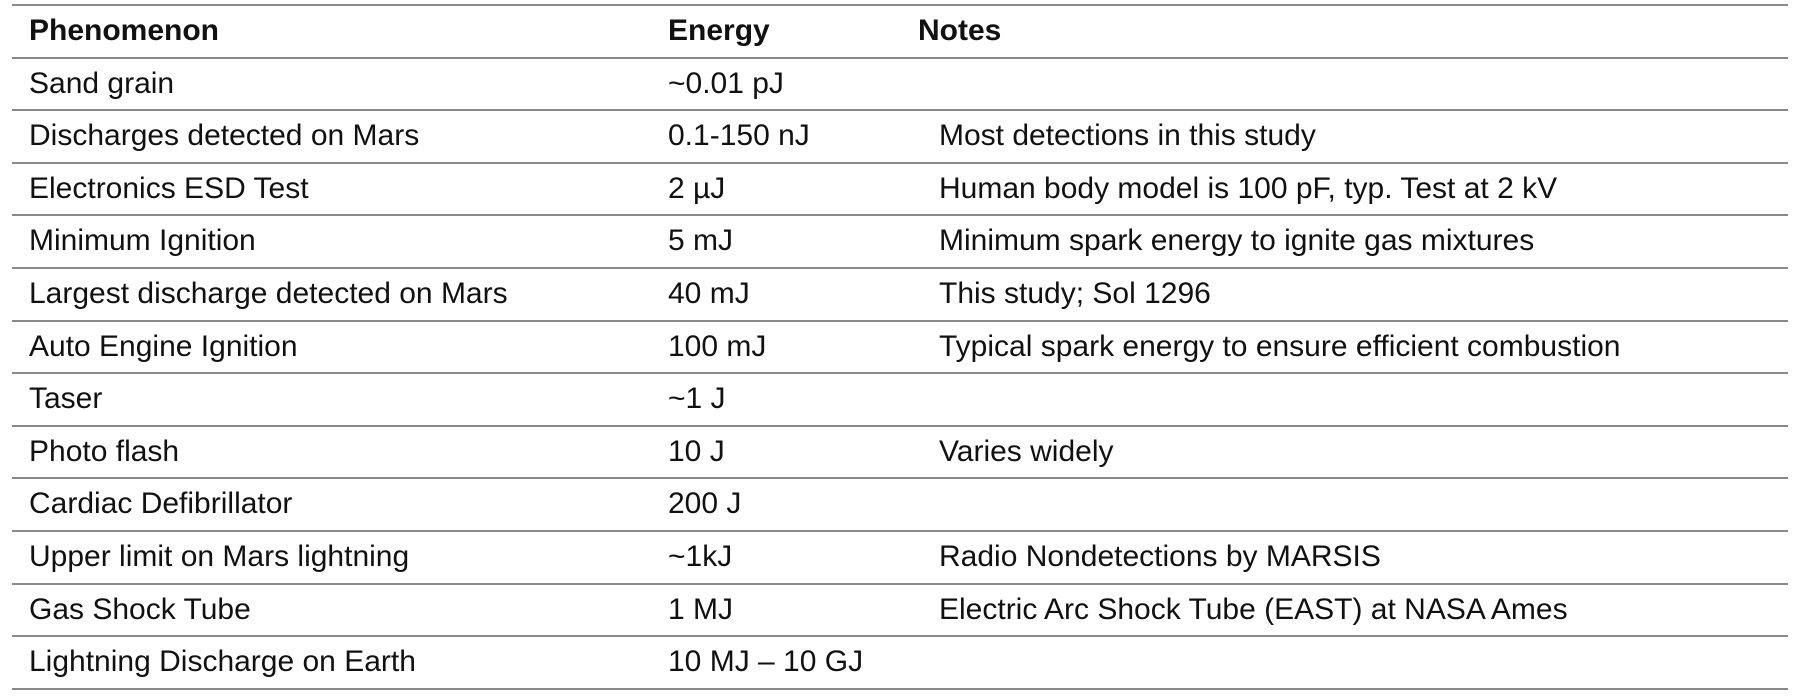 This screenshot has height=696, width=1800. Describe the element at coordinates (222, 662) in the screenshot. I see `phenomenon-cell: Lightning Discharge on Earth` at that location.